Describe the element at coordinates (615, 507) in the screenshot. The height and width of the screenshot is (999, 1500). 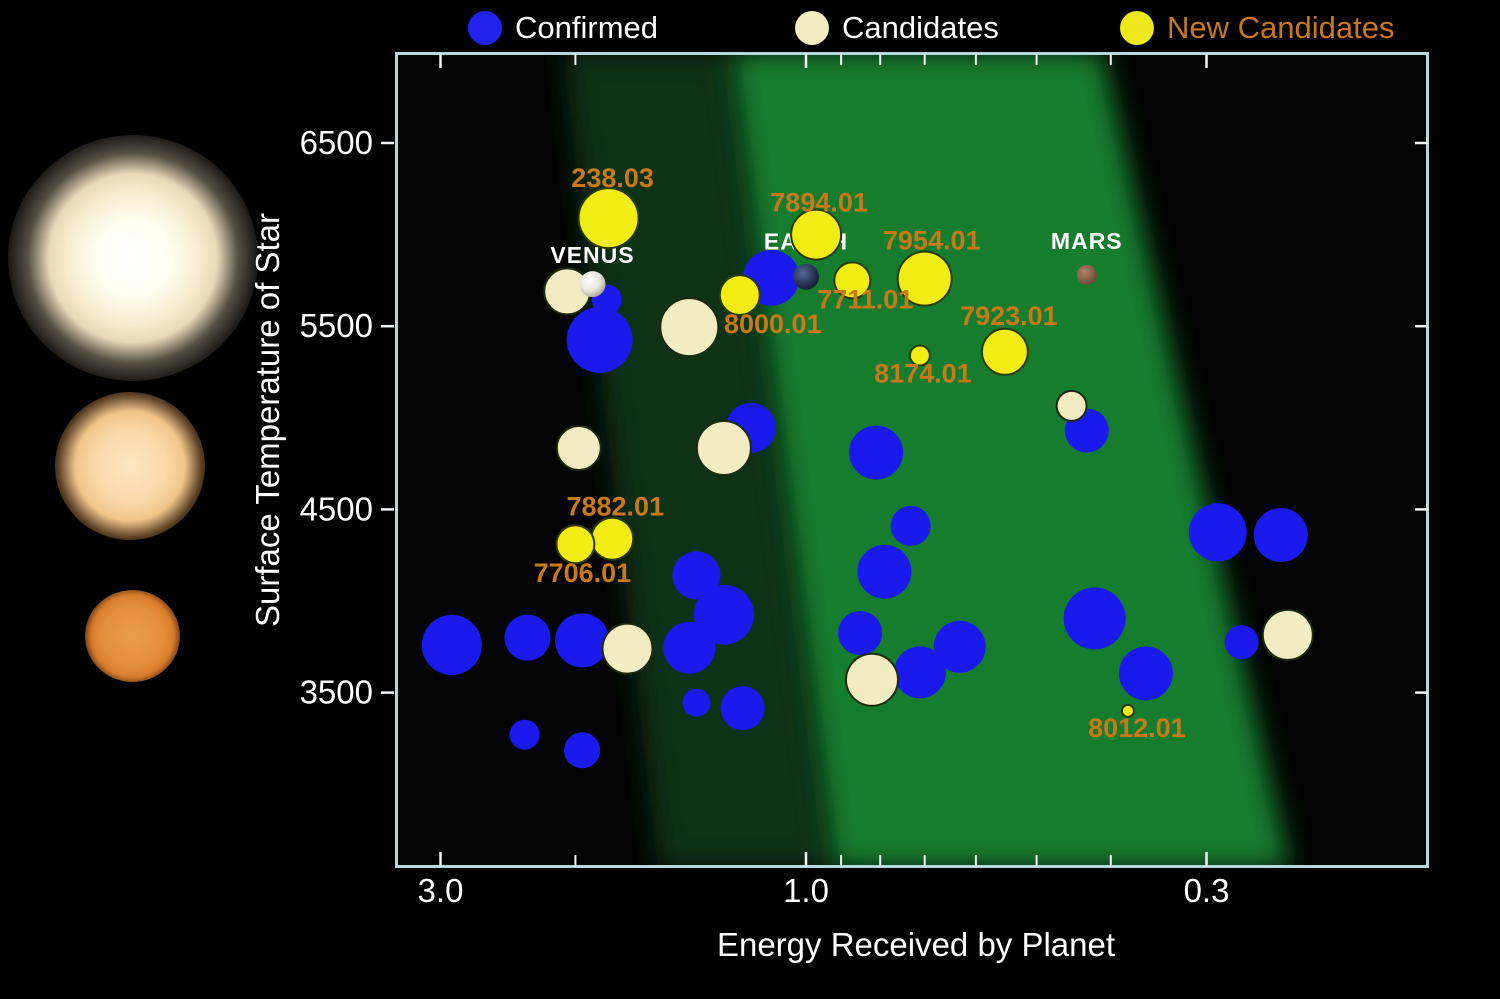
I see `planet-id-label: 7882.01` at that location.